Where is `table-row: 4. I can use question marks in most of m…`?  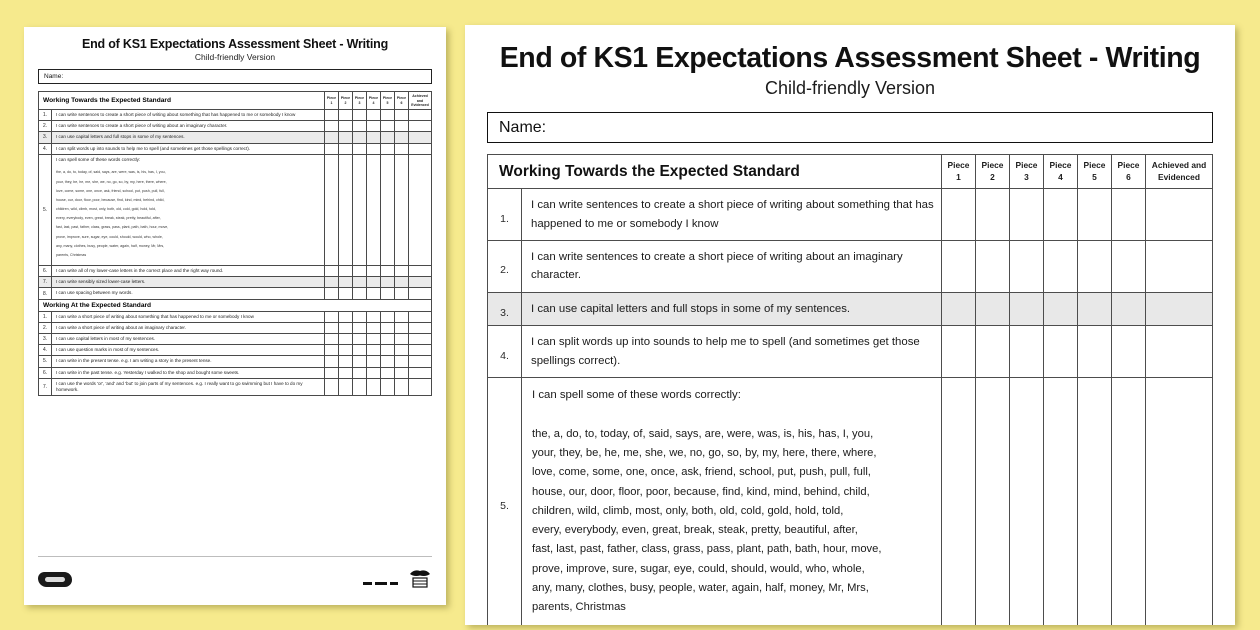 table-row: 4. I can use question marks in most of m… is located at coordinates (235, 350).